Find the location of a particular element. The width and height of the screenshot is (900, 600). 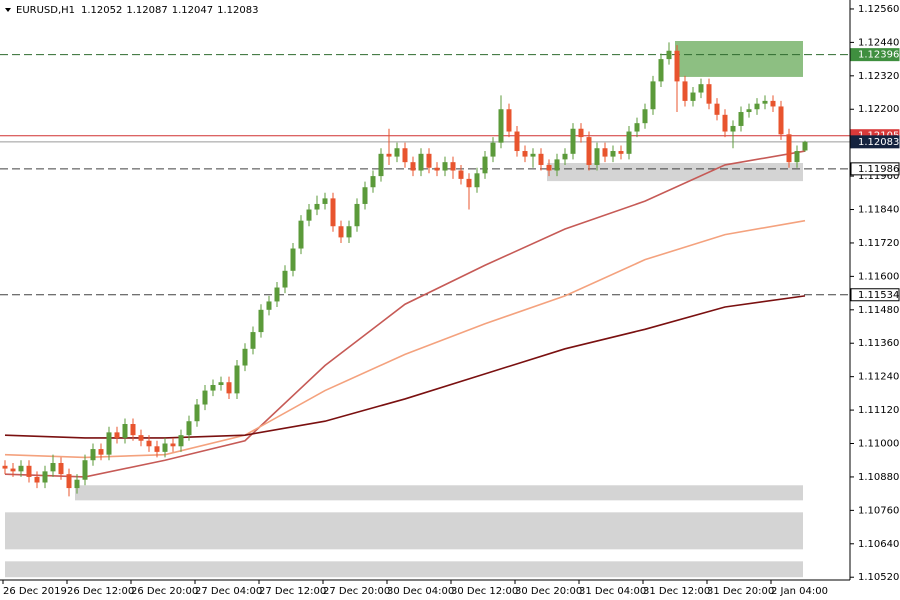

x-tick-label: 26 Dec 12:00 is located at coordinates (100, 591).